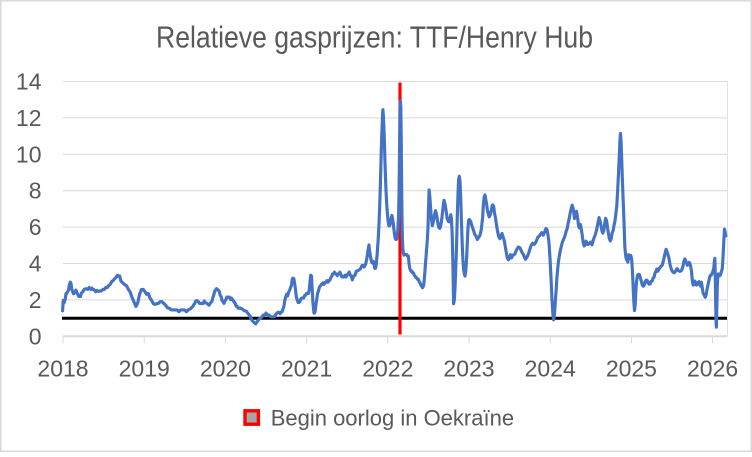 The width and height of the screenshot is (752, 457). I want to click on svg-text: 2019, so click(144, 369).